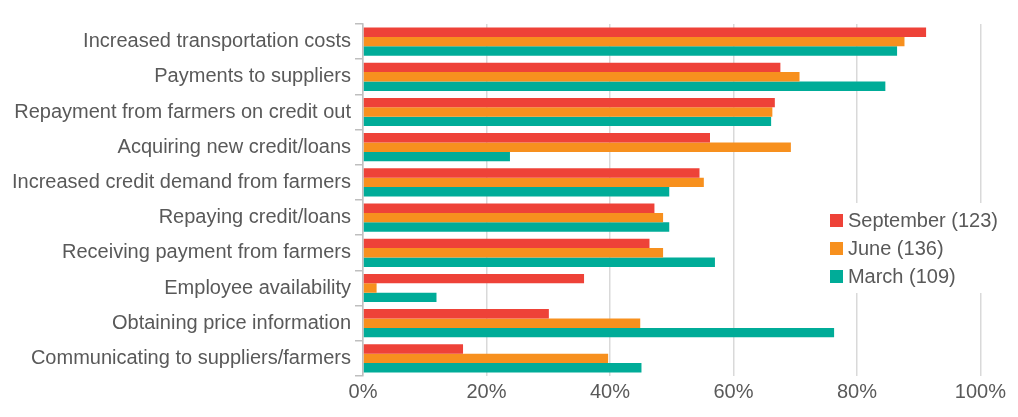  I want to click on legend-label: March (109), so click(901, 276).